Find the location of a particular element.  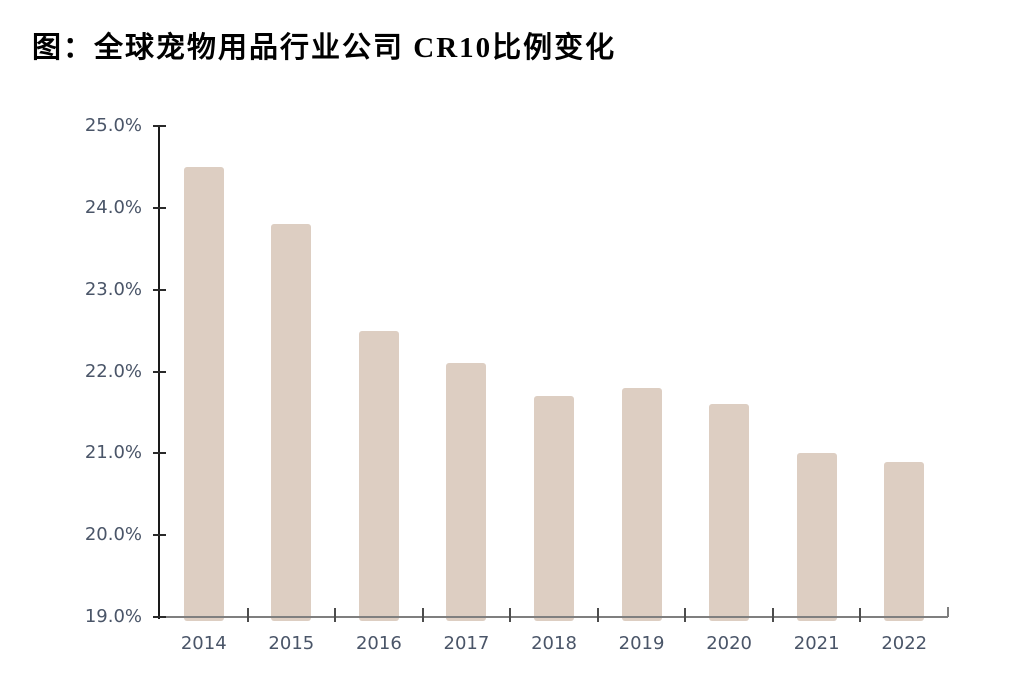

x-axis-label: 2020 is located at coordinates (729, 643).